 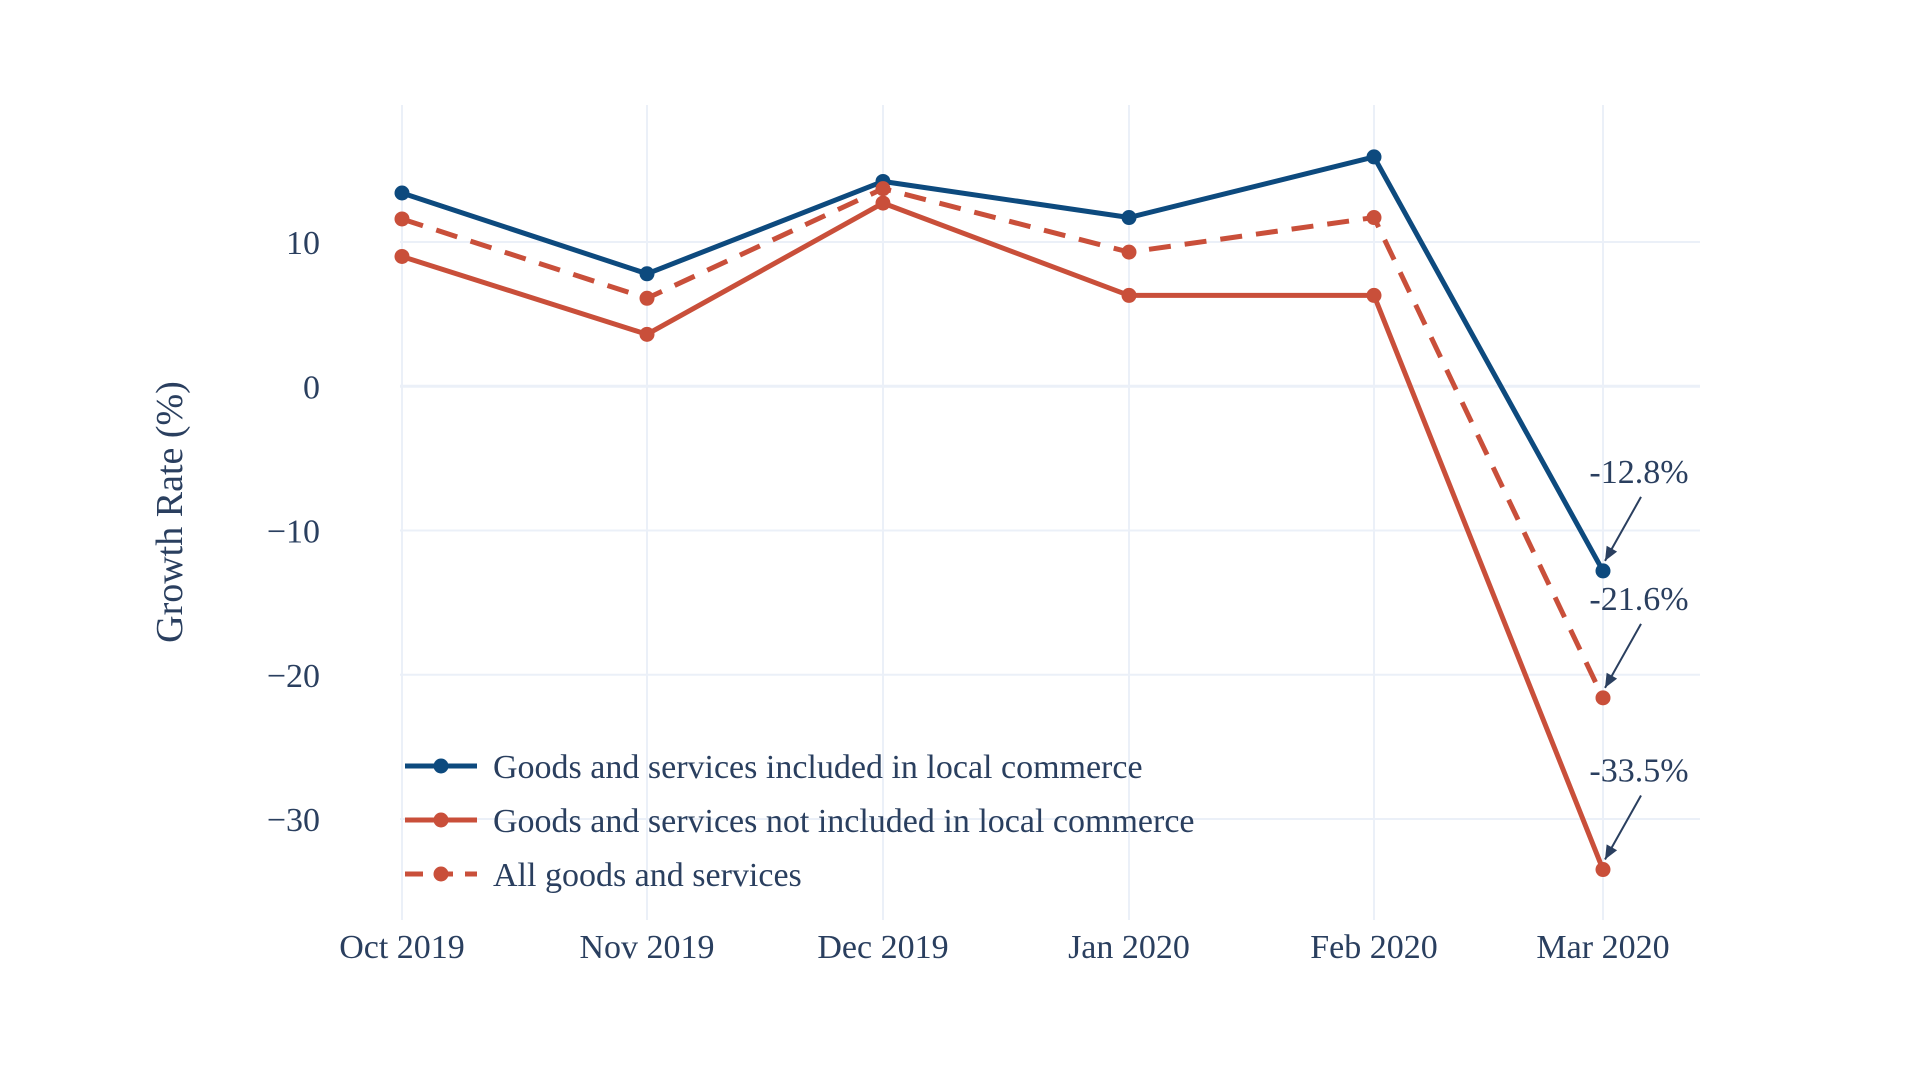 What do you see at coordinates (646, 947) in the screenshot?
I see `x-tick-label: Nov 2019` at bounding box center [646, 947].